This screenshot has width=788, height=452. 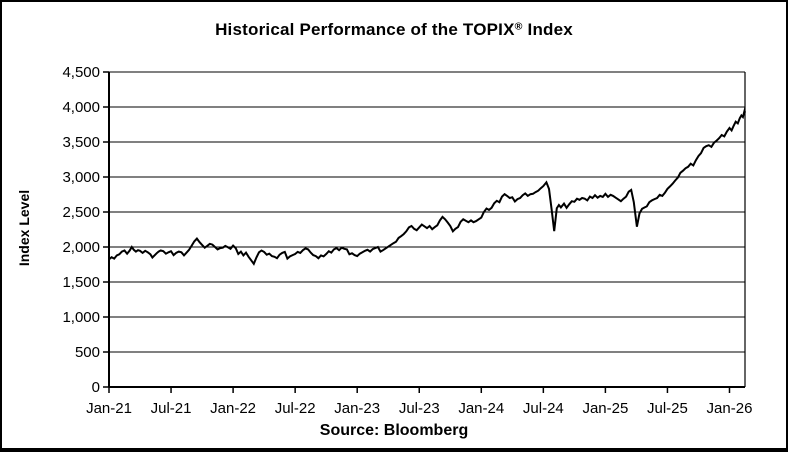 I want to click on chart-title-suffix: Index, so click(x=547, y=29).